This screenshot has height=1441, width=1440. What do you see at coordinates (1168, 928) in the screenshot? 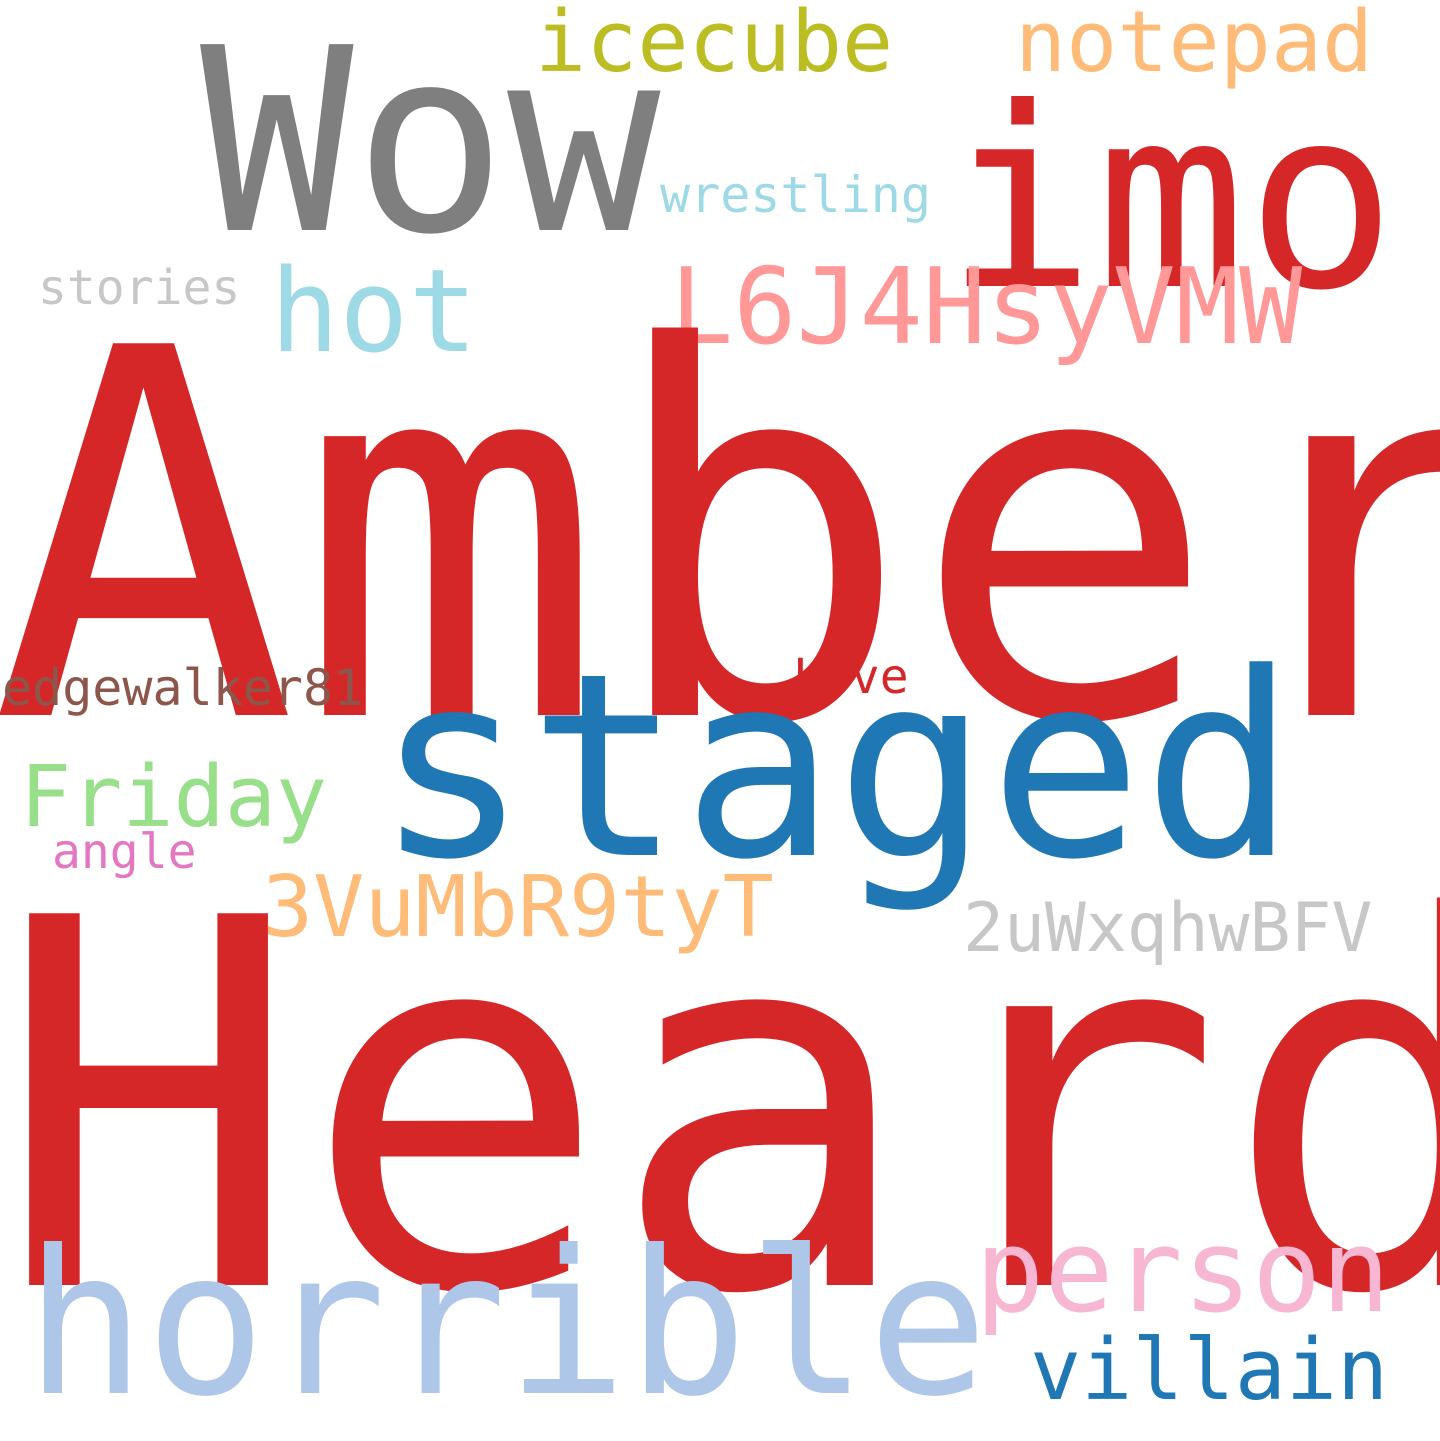
I see `word-2uwxqhwbfv: 2uWxqhwBFV` at bounding box center [1168, 928].